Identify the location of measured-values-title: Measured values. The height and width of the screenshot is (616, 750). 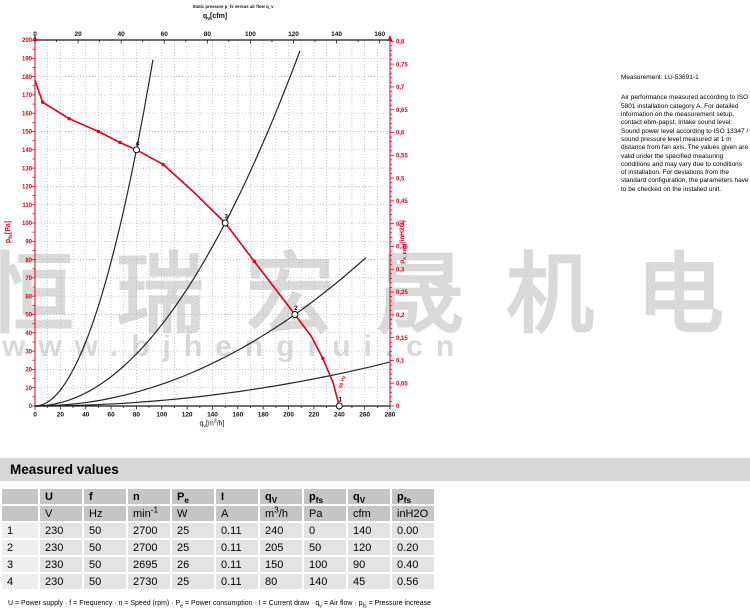
(64, 469).